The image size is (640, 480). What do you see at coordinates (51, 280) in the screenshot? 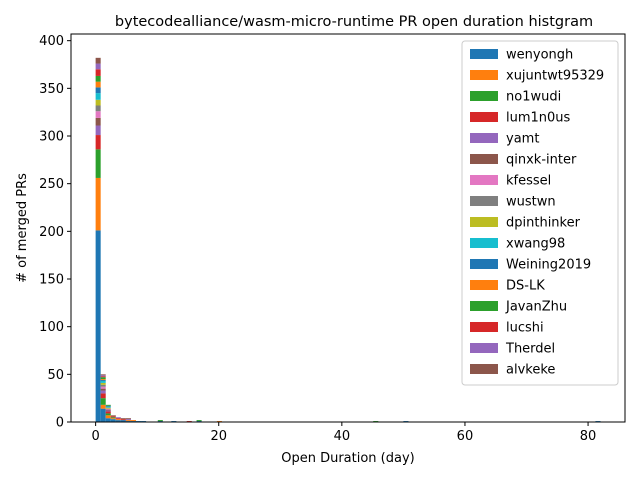
I see `y-tick-label: 150` at bounding box center [51, 280].